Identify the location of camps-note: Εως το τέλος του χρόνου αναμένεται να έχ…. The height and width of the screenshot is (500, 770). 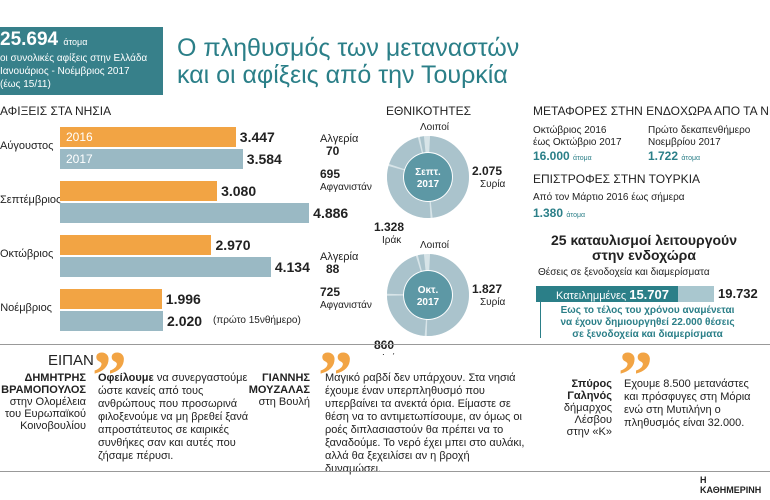
(647, 323).